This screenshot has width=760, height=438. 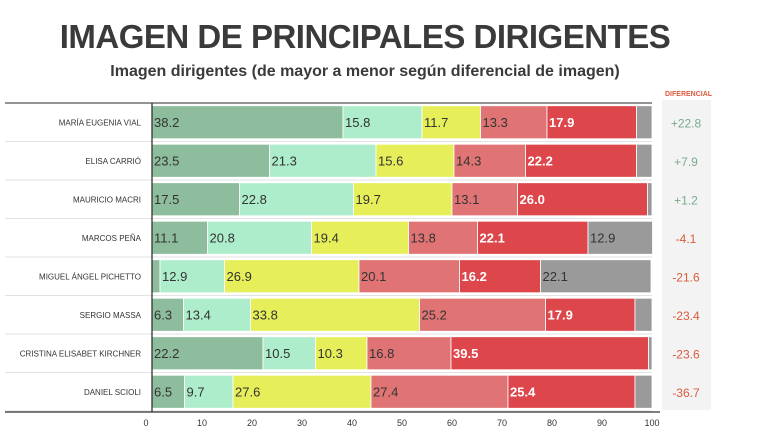 What do you see at coordinates (466, 199) in the screenshot?
I see `data-label: 13.1` at bounding box center [466, 199].